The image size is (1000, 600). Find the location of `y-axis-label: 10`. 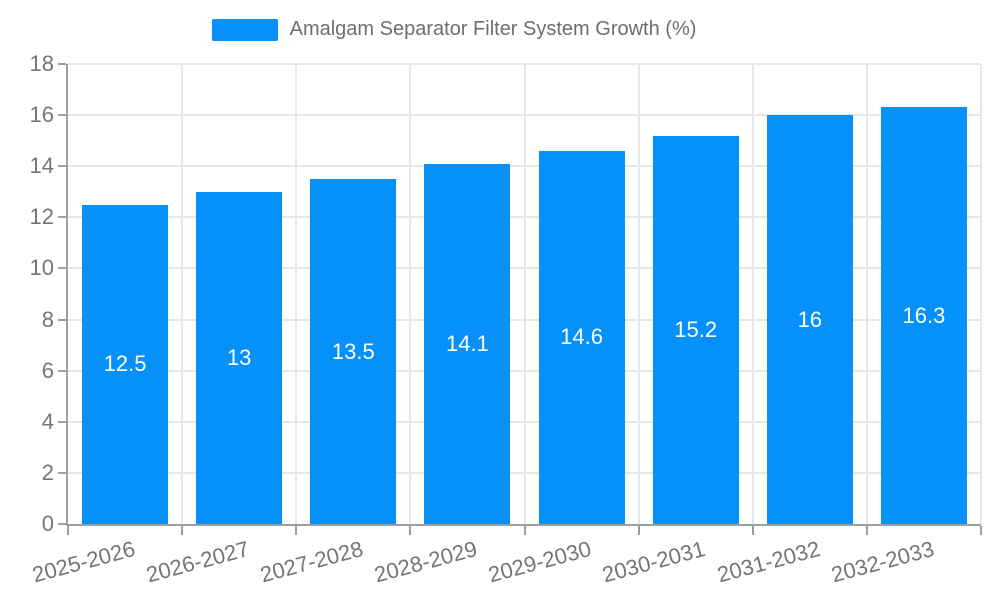

y-axis-label: 10 is located at coordinates (41, 268).